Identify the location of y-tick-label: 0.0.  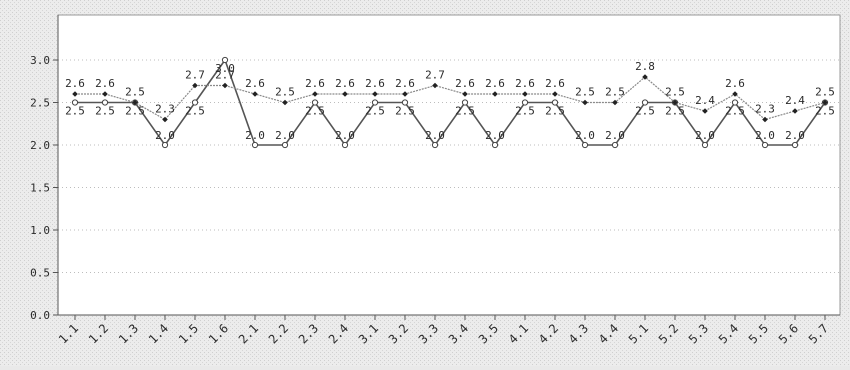
(40, 315).